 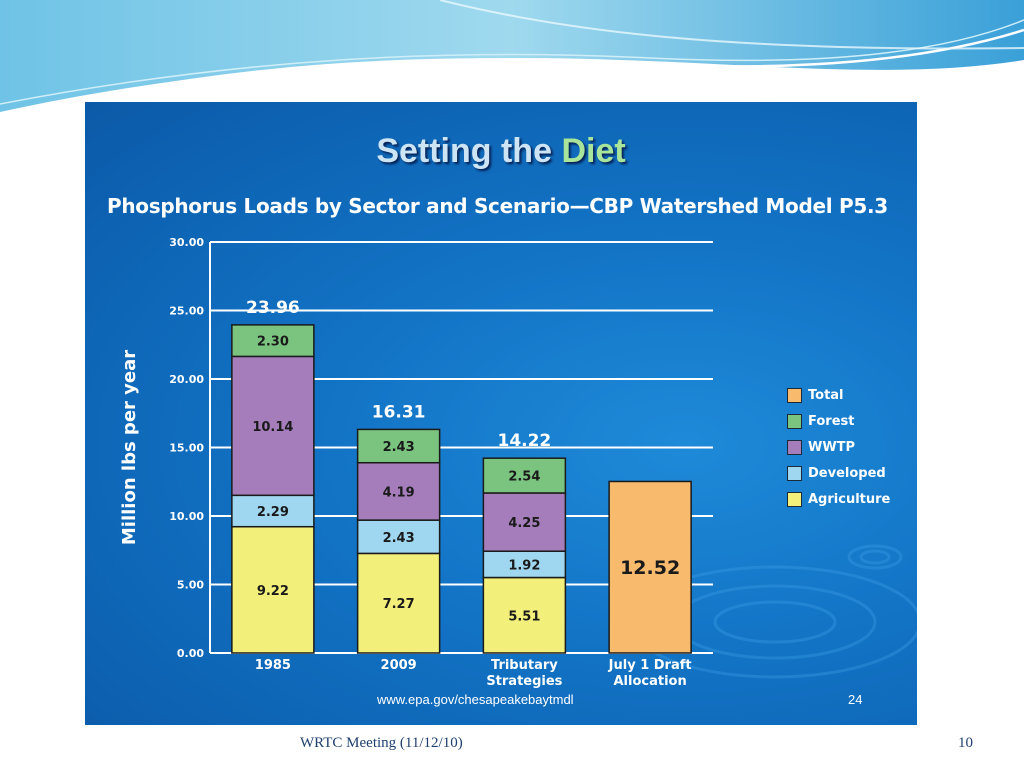 What do you see at coordinates (650, 681) in the screenshot?
I see `x-tick-label: Allocation` at bounding box center [650, 681].